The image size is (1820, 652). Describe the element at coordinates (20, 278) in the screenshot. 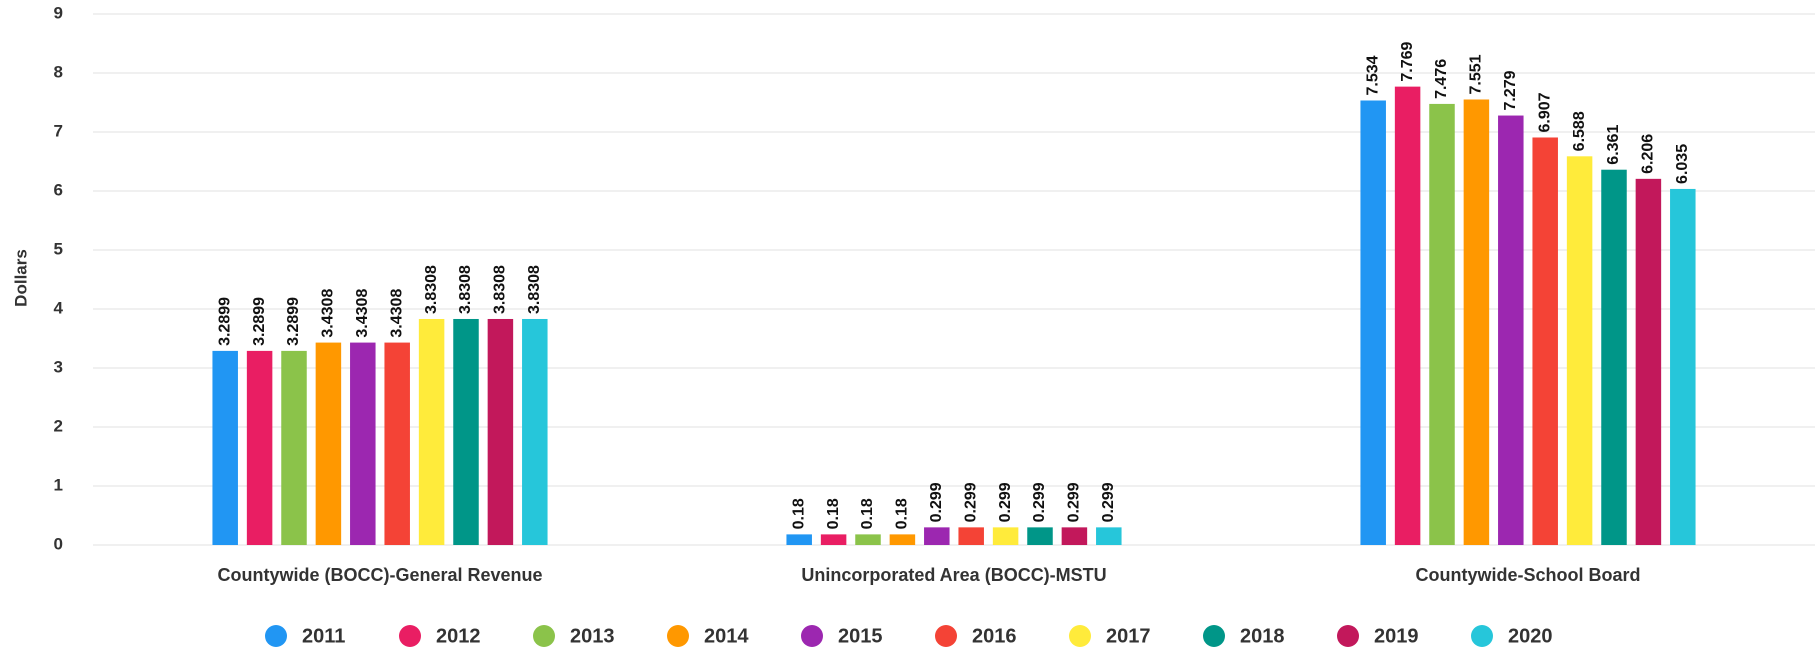

I see `y-axis-label: Dollars` at that location.